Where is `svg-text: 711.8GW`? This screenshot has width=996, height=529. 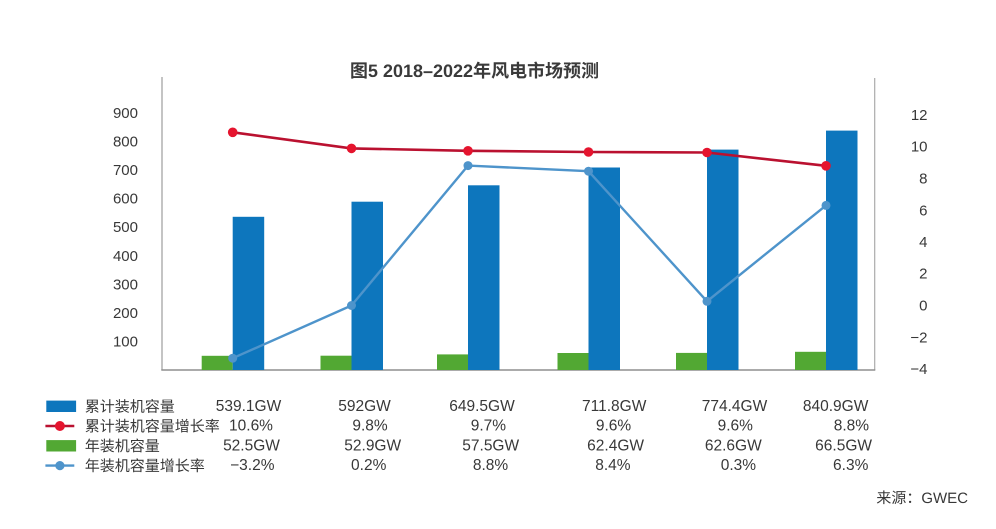 svg-text: 711.8GW is located at coordinates (614, 406).